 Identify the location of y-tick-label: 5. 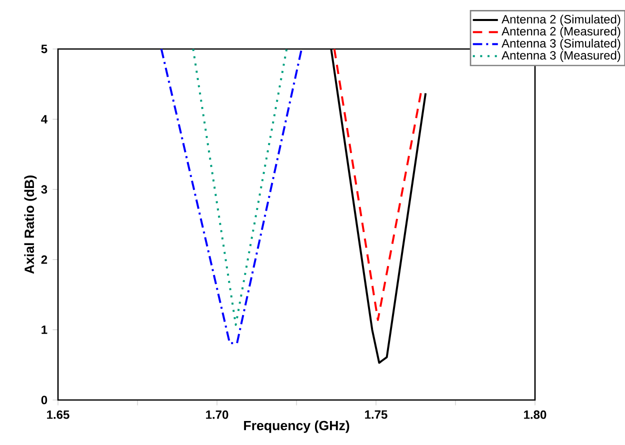
(44, 49).